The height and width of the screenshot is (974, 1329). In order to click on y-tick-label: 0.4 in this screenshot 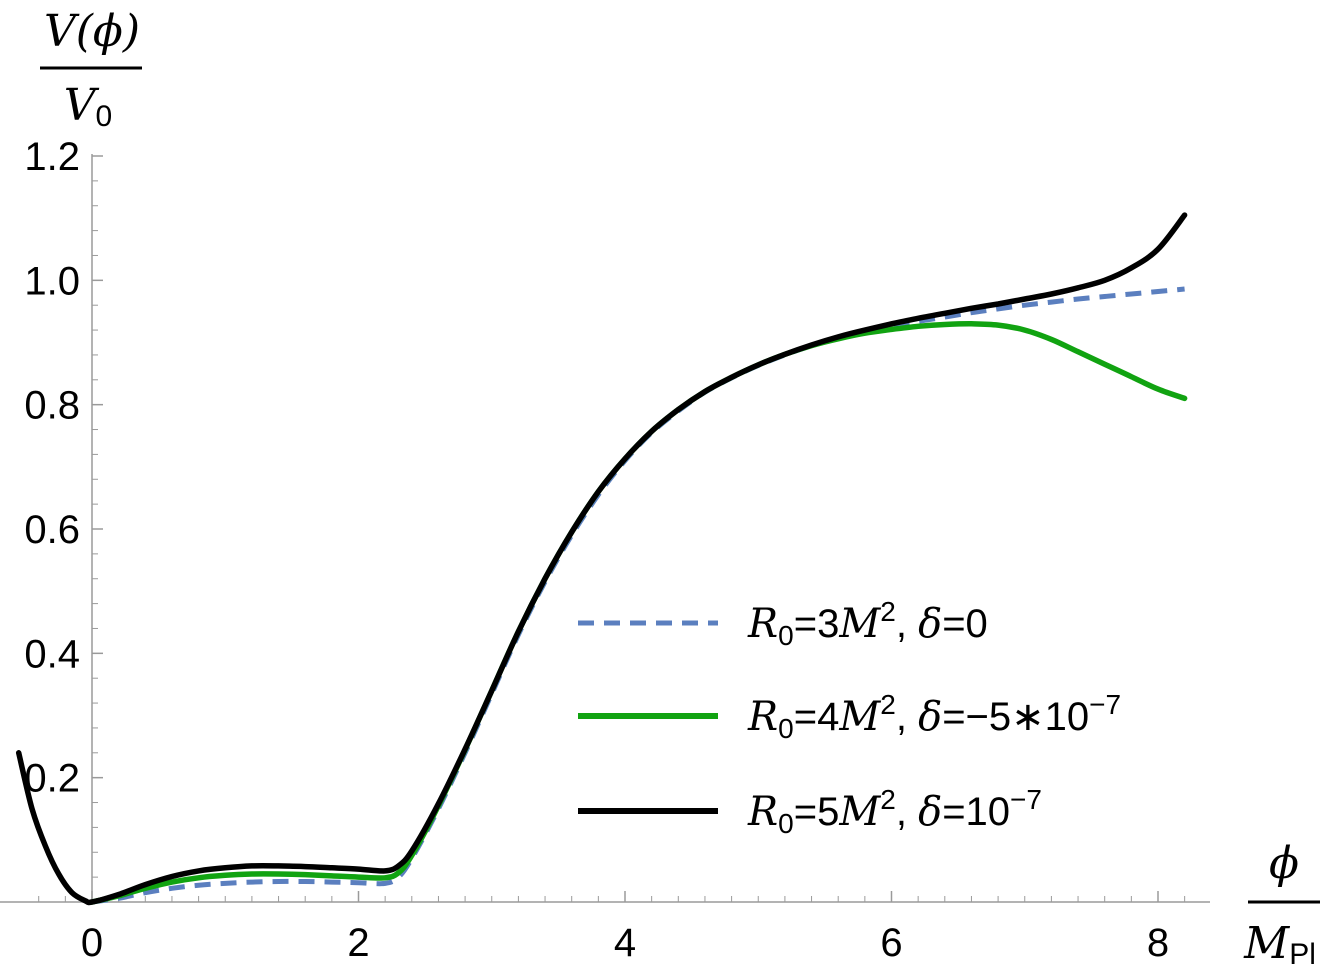, I will do `click(52, 654)`.